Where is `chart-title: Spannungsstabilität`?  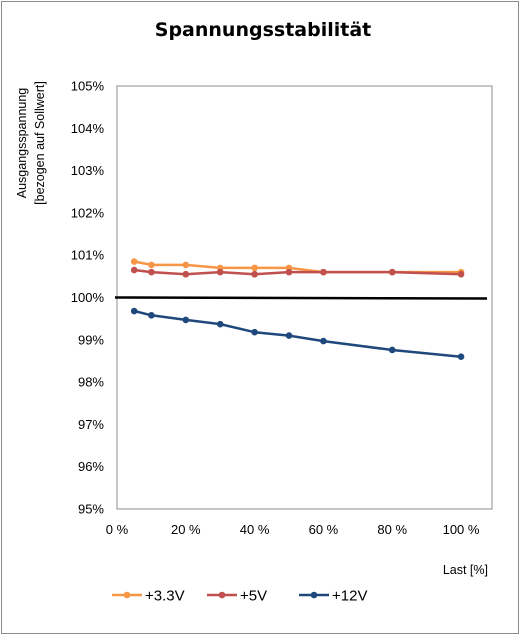 chart-title: Spannungsstabilität is located at coordinates (263, 30).